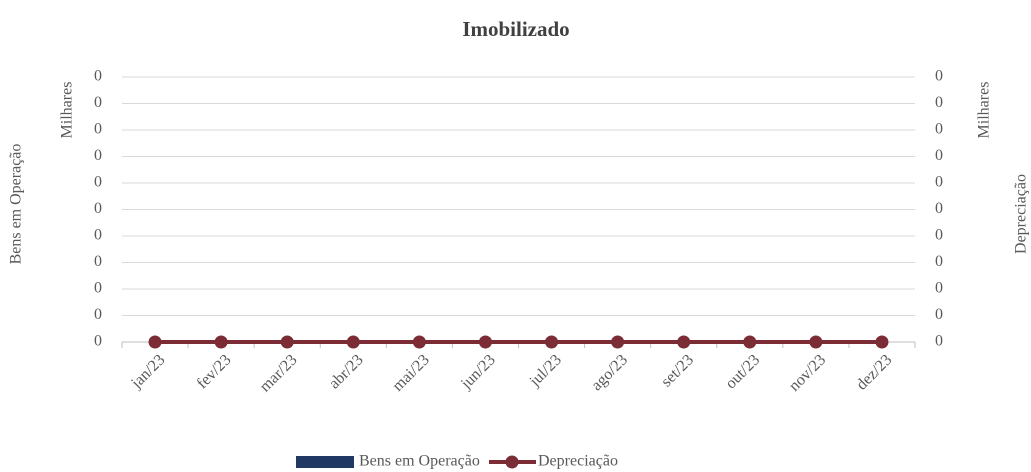 This screenshot has height=472, width=1031. I want to click on x-tick-label: abr/23, so click(346, 371).